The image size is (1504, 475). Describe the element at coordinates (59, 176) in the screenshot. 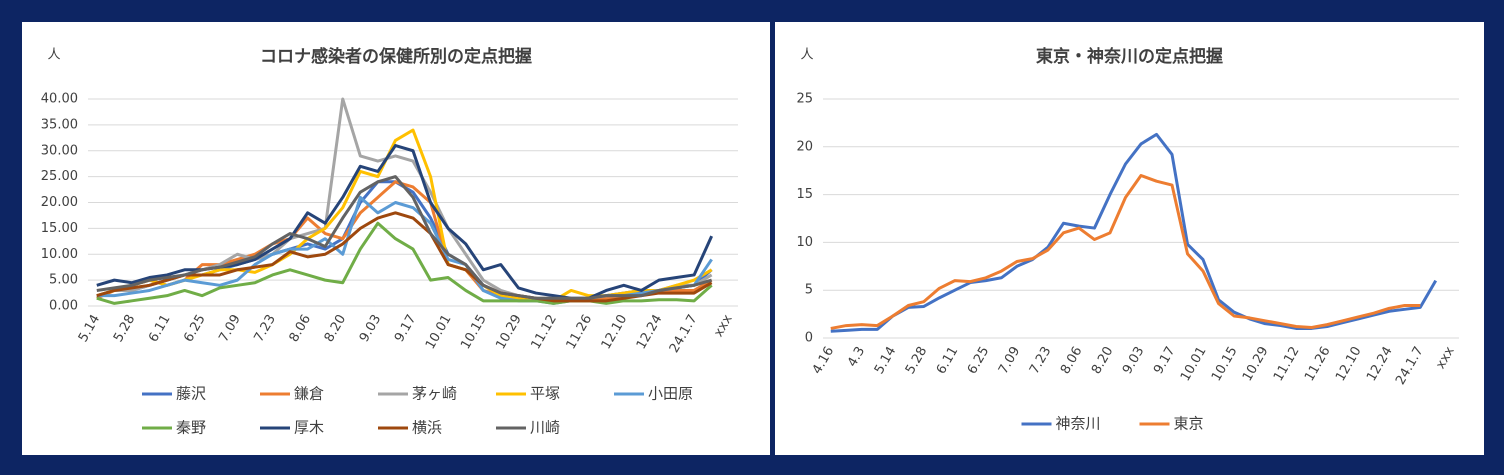

I see `y-tick-label: 25.00` at that location.